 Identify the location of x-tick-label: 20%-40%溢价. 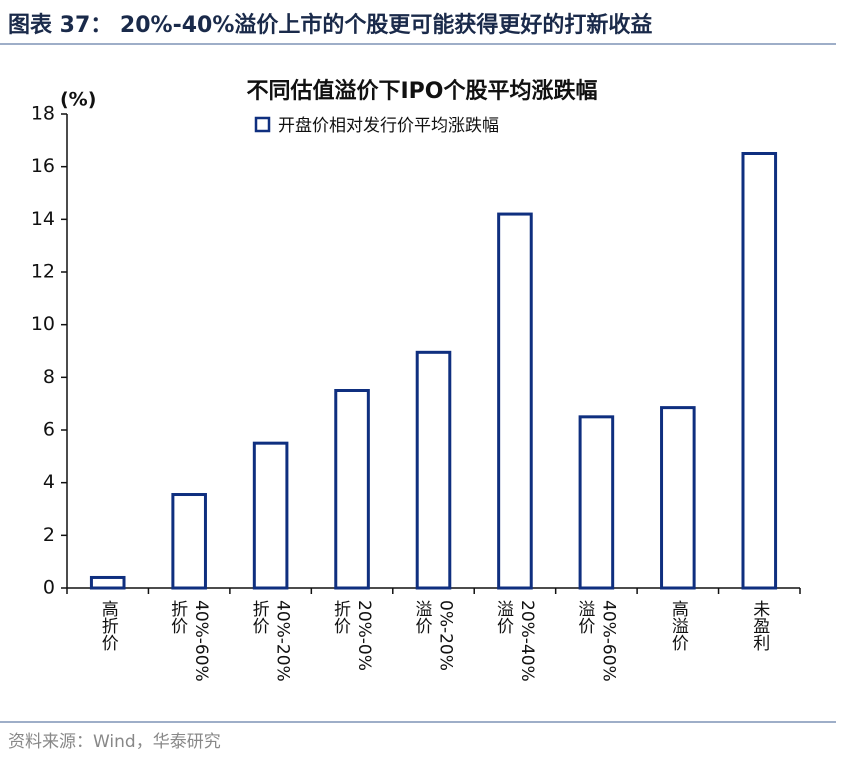
(514, 641).